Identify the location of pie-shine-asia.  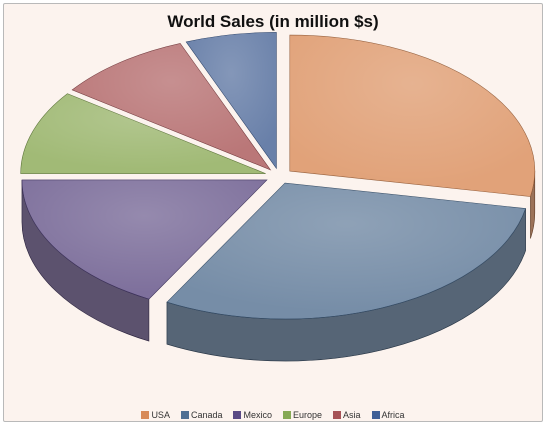
(171, 106).